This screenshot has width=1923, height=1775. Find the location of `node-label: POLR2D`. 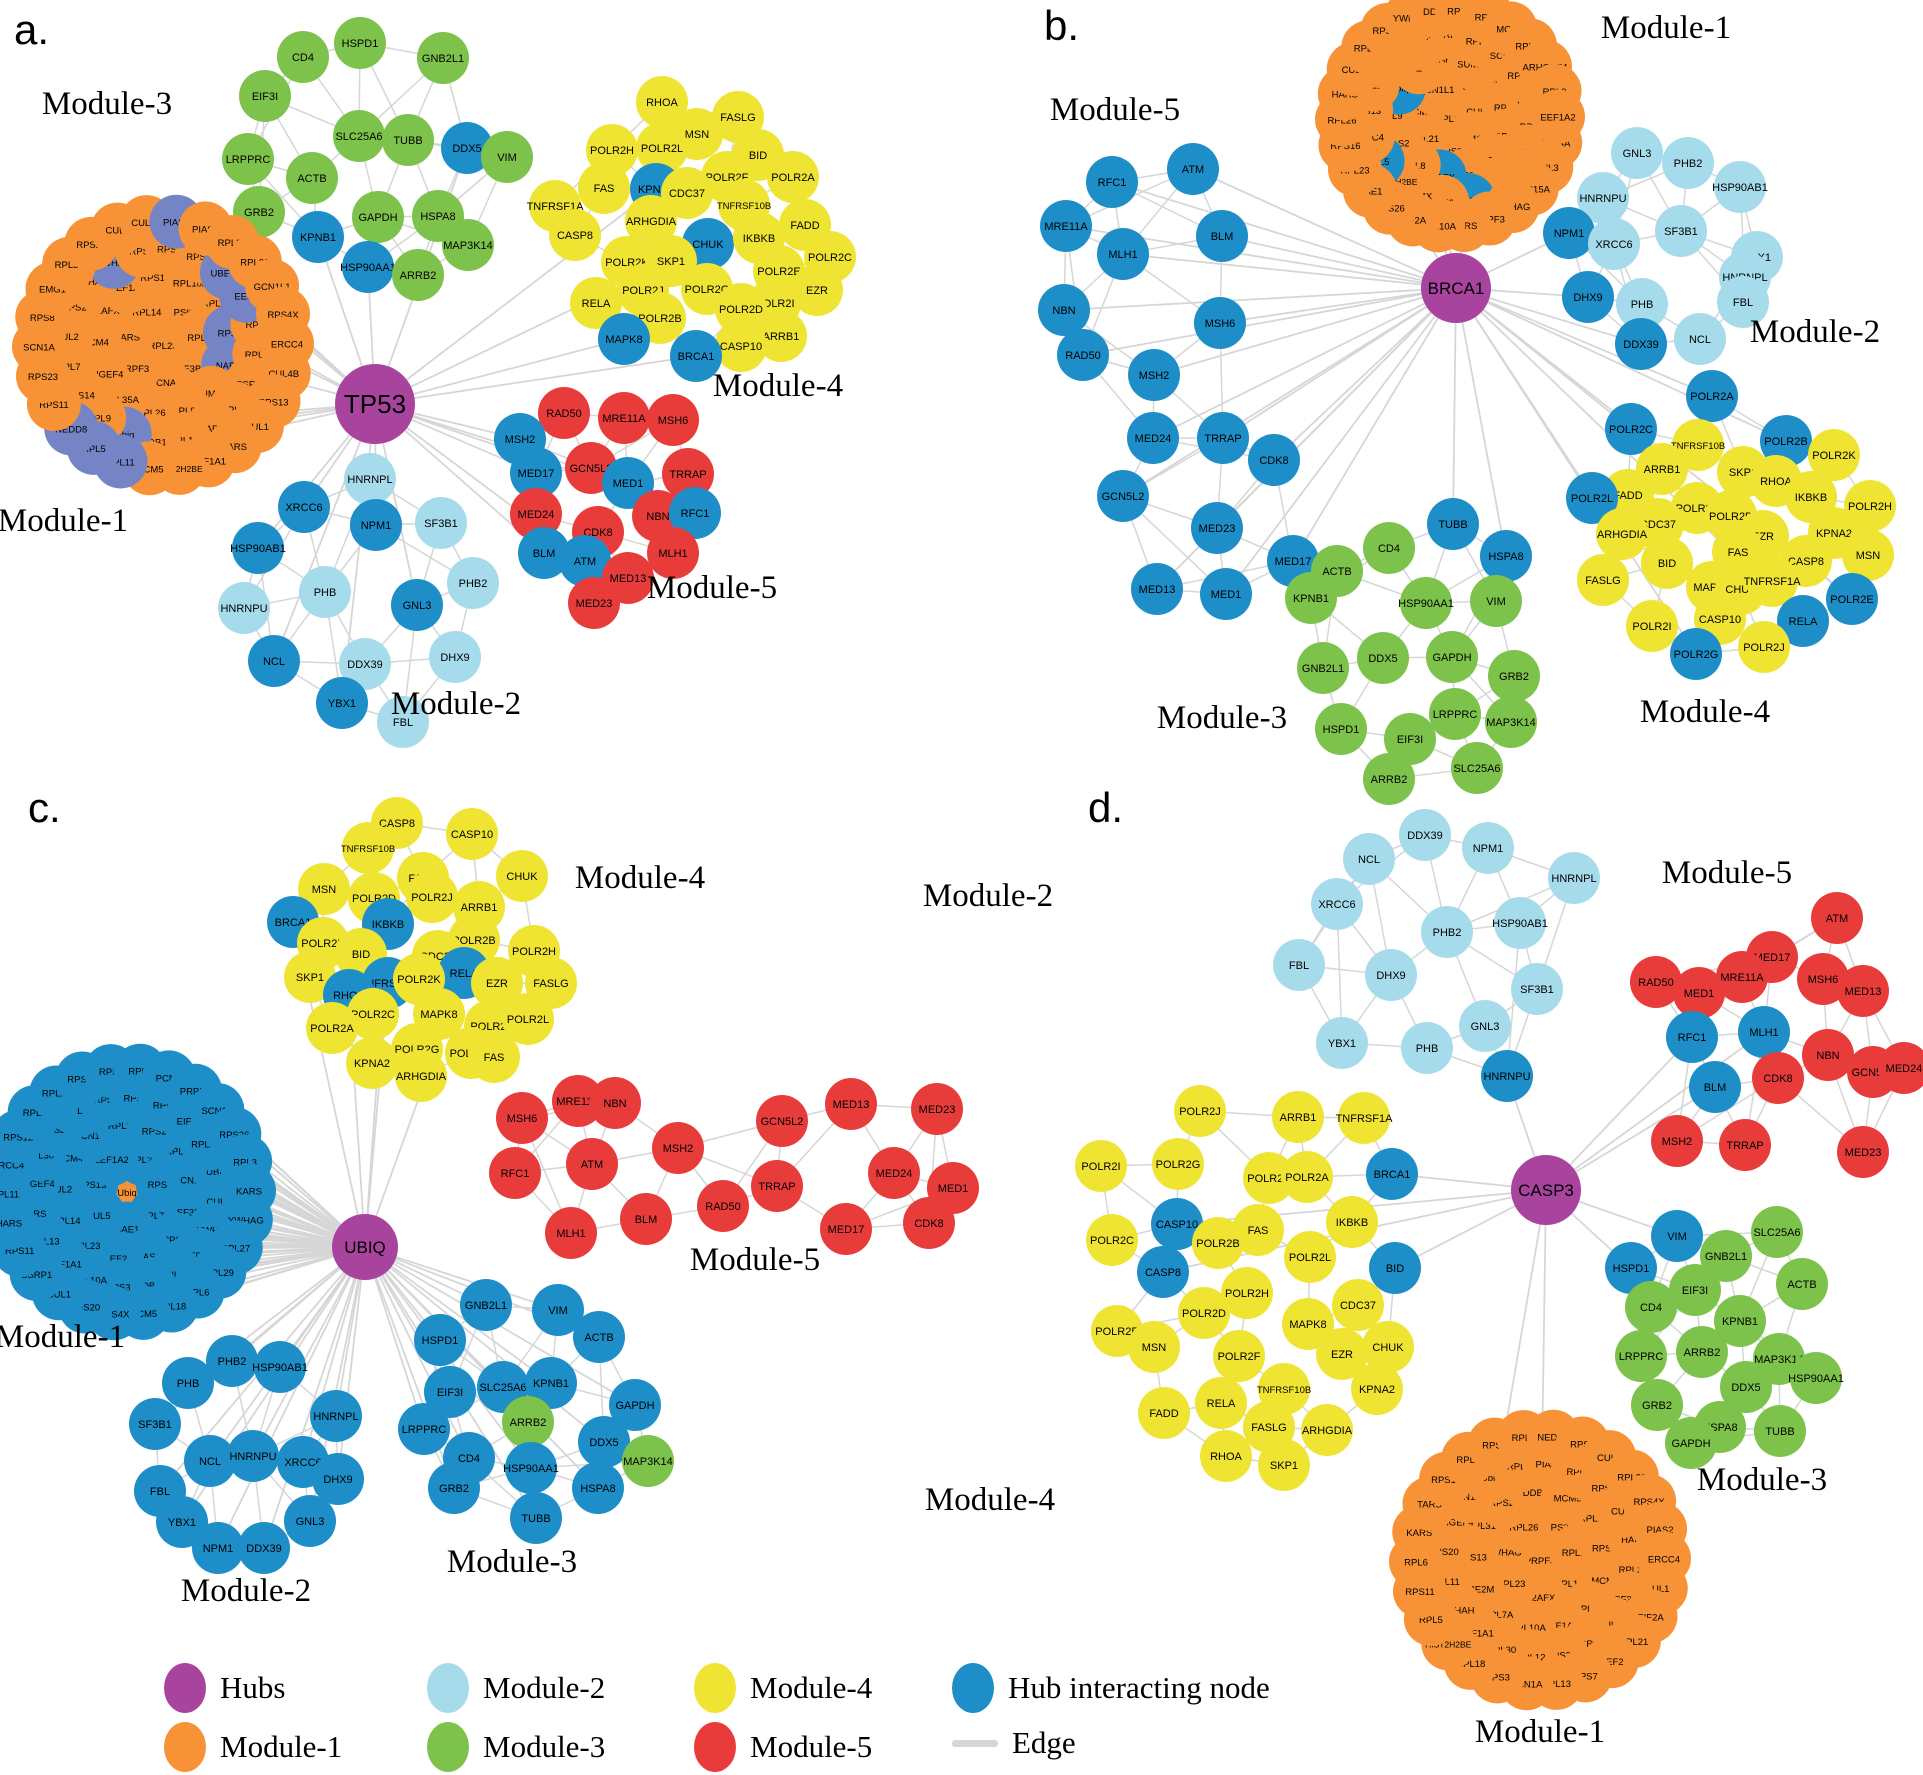

node-label: POLR2D is located at coordinates (741, 310).